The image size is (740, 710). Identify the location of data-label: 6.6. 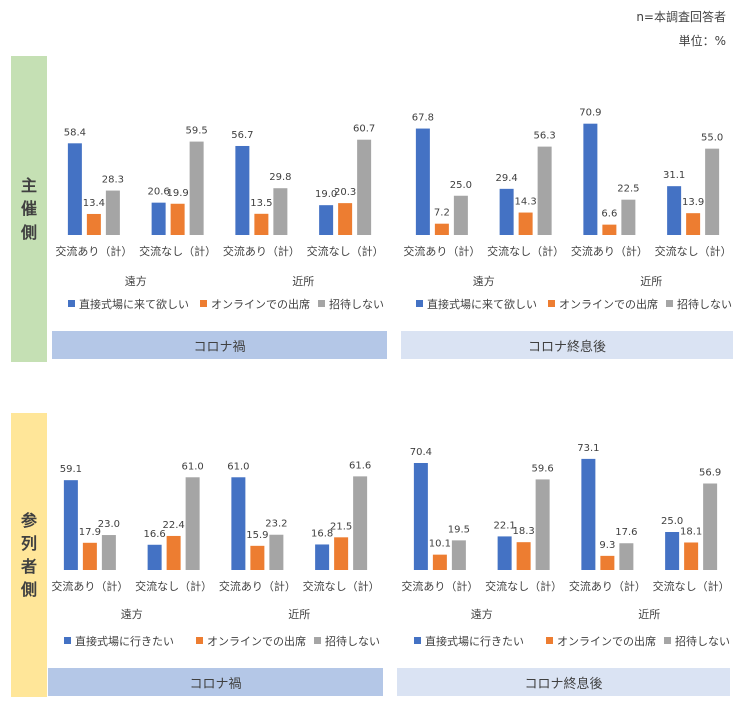
(609, 214).